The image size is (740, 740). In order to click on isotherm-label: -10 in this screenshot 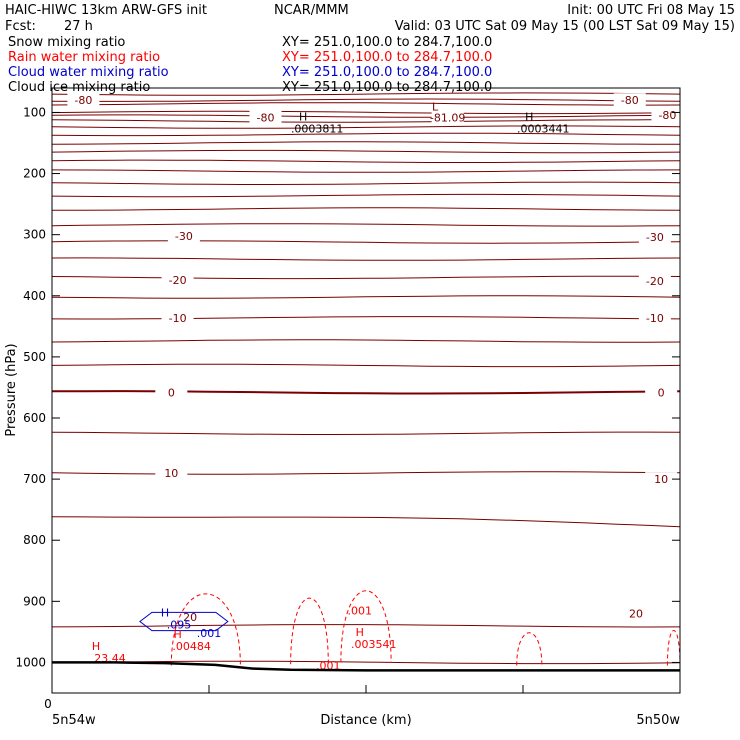, I will do `click(178, 318)`.